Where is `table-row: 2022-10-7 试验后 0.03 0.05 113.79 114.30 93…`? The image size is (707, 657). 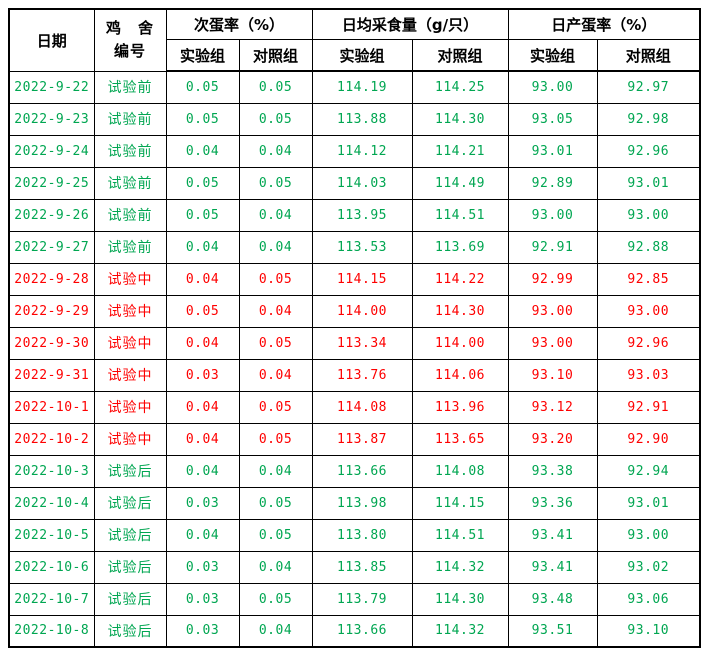
table-row: 2022-10-7 试验后 0.03 0.05 113.79 114.30 93… is located at coordinates (354, 599).